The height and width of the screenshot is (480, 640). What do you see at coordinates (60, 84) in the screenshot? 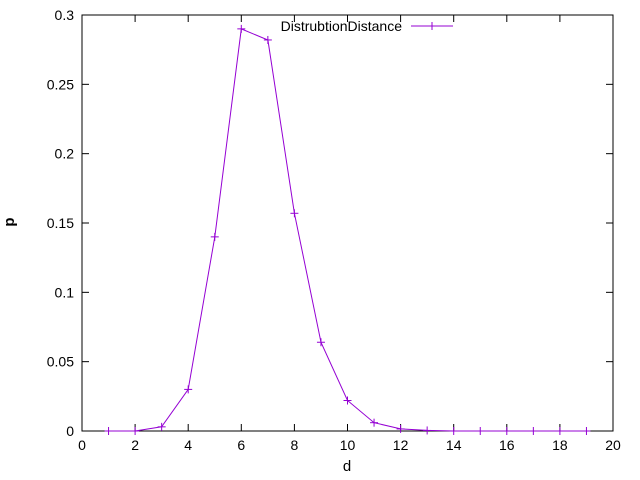
I see `y-tick-label: 0.25` at bounding box center [60, 84].